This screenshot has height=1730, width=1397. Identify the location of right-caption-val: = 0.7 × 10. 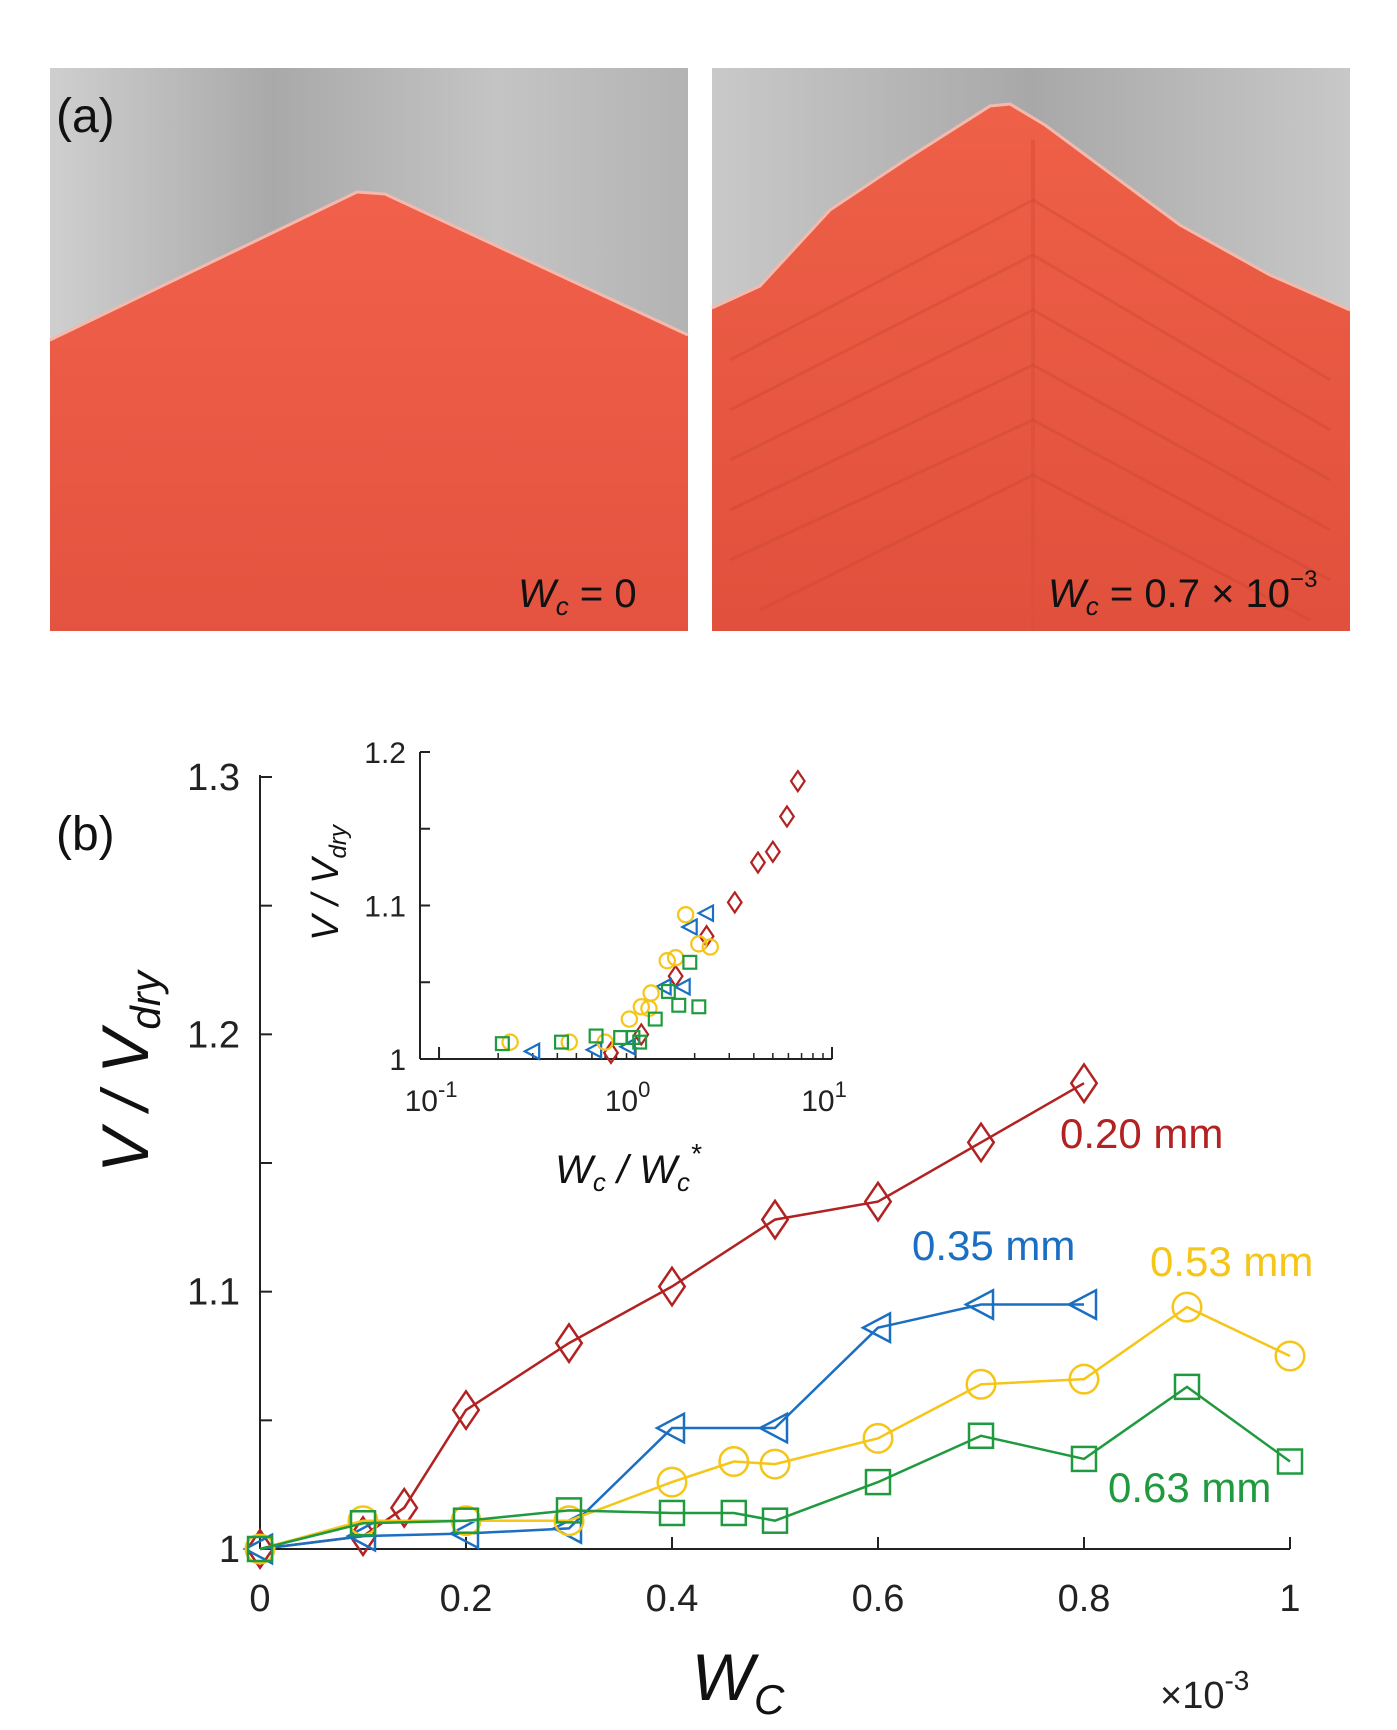
(1194, 594).